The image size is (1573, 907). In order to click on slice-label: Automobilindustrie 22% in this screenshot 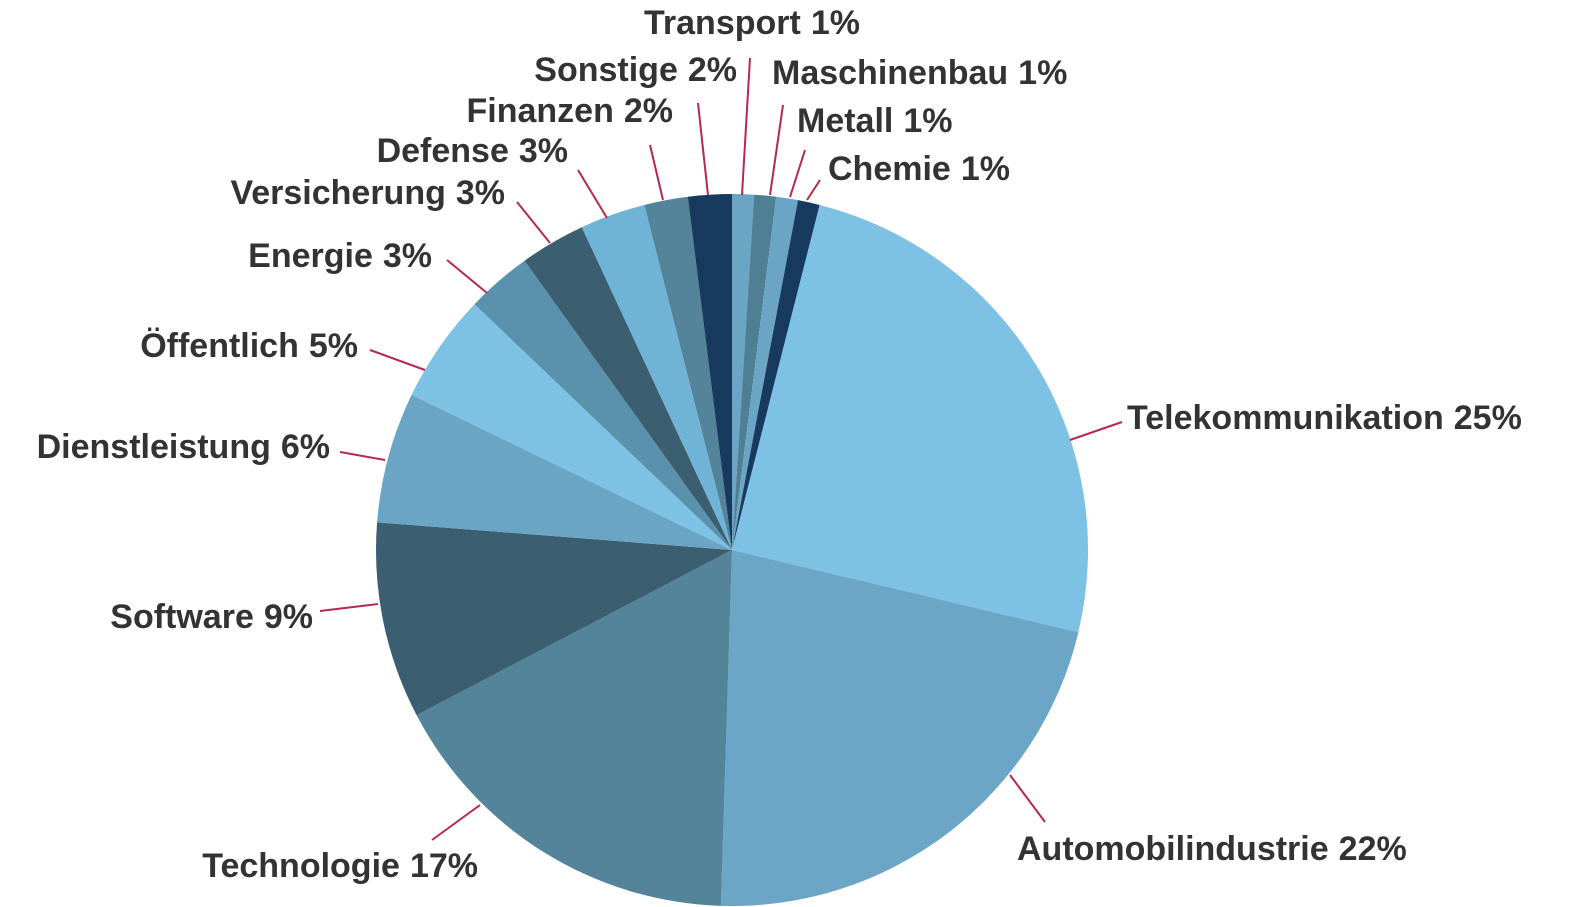, I will do `click(1212, 849)`.